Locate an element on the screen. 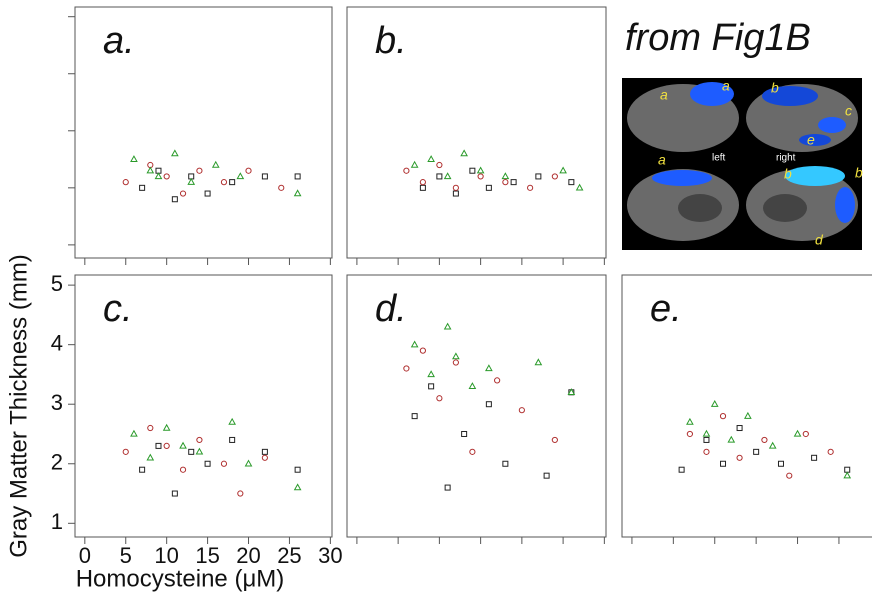 This screenshot has height=603, width=872. panel-title: d. is located at coordinates (391, 309).